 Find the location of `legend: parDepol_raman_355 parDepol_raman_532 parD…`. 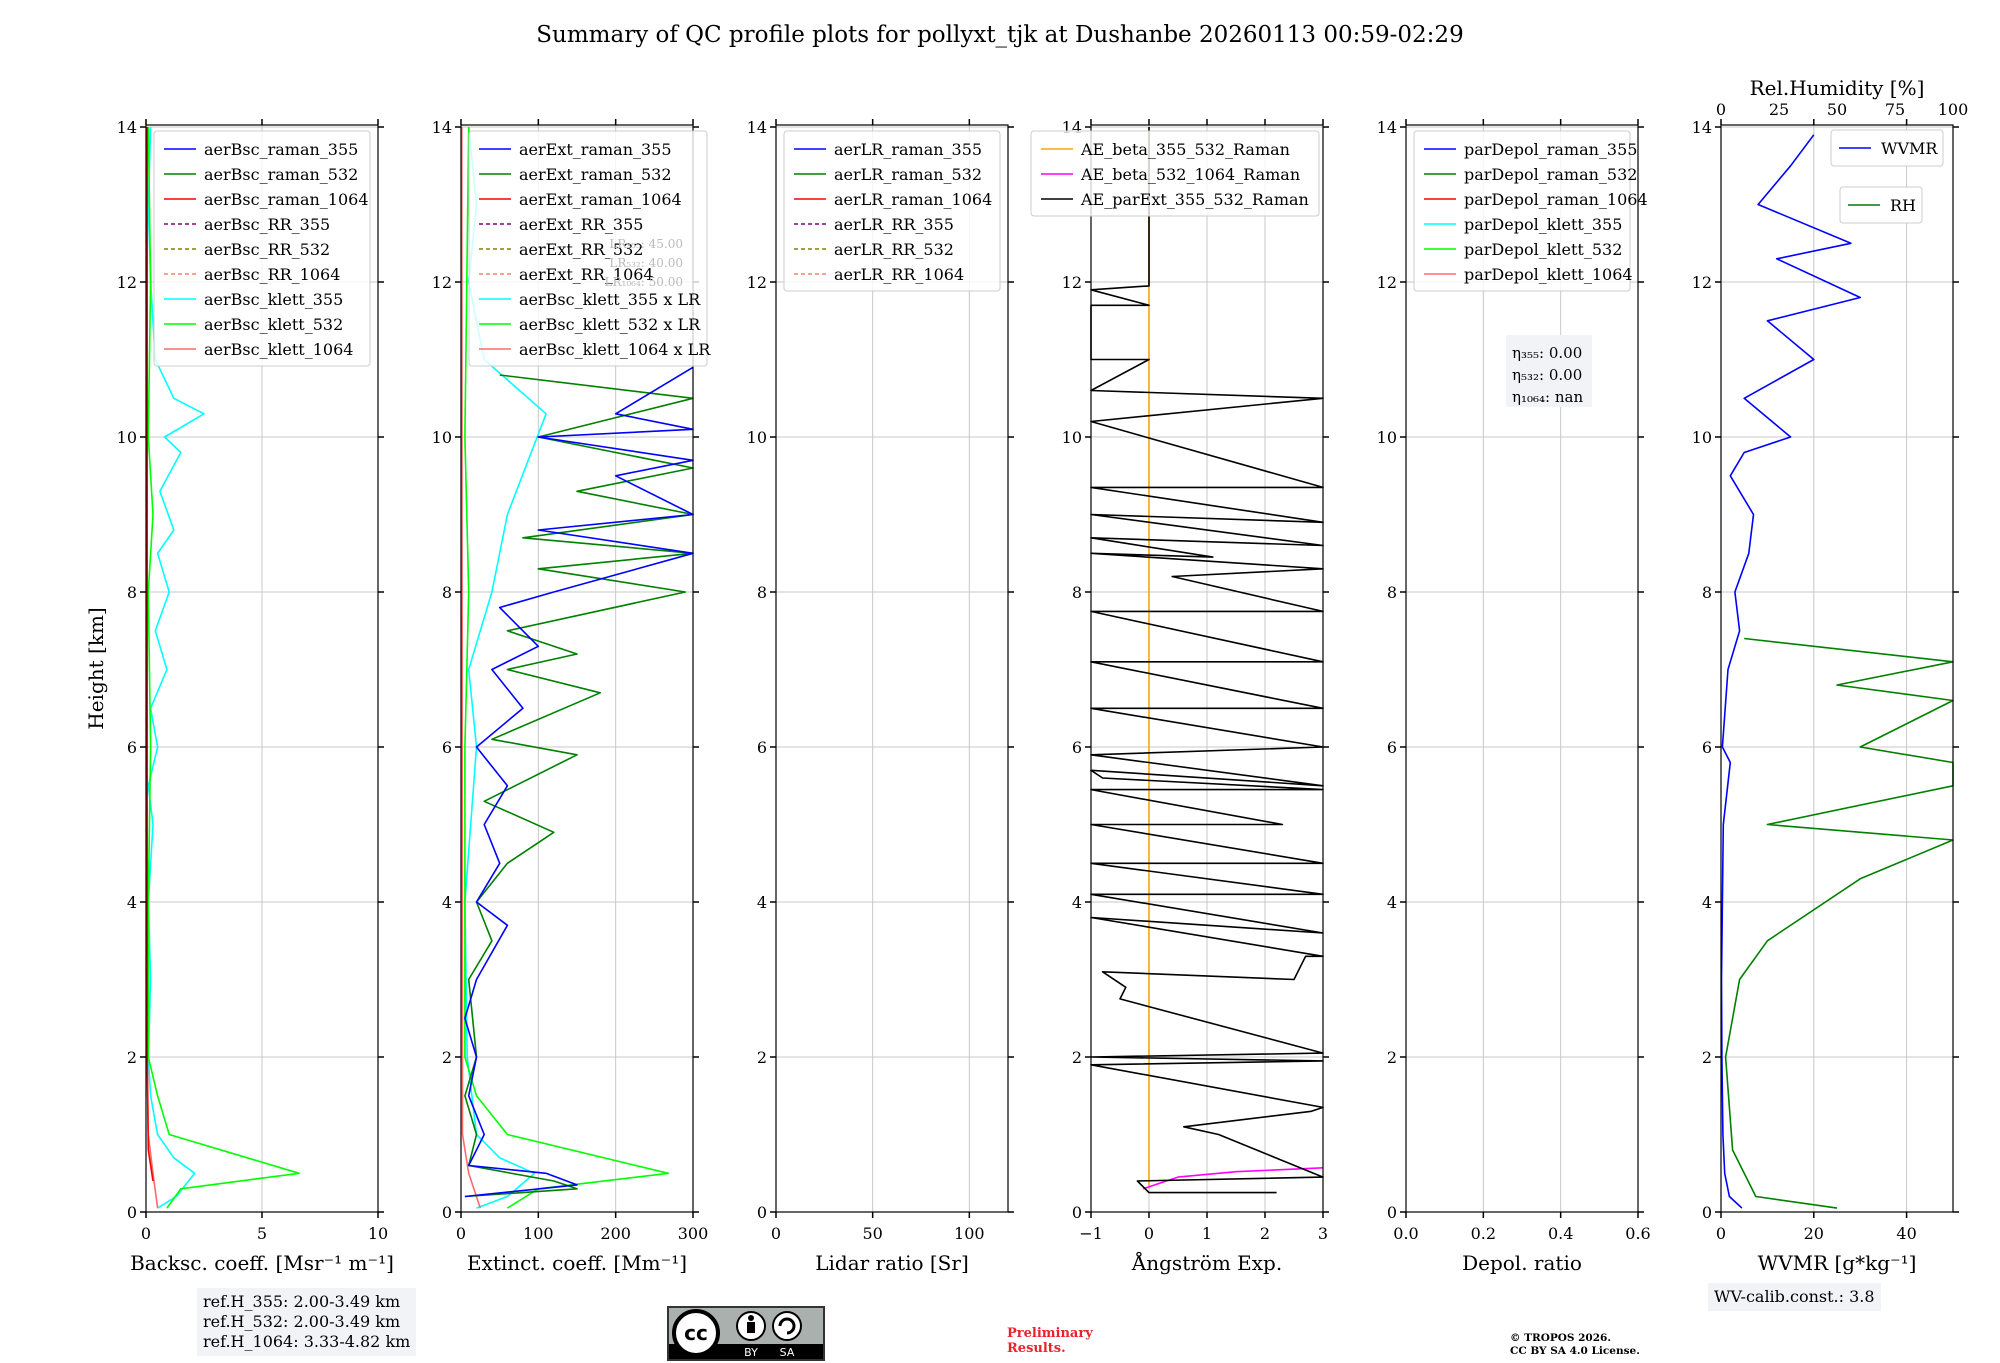

legend: parDepol_raman_355 parDepol_raman_532 parD… is located at coordinates (1530, 211).